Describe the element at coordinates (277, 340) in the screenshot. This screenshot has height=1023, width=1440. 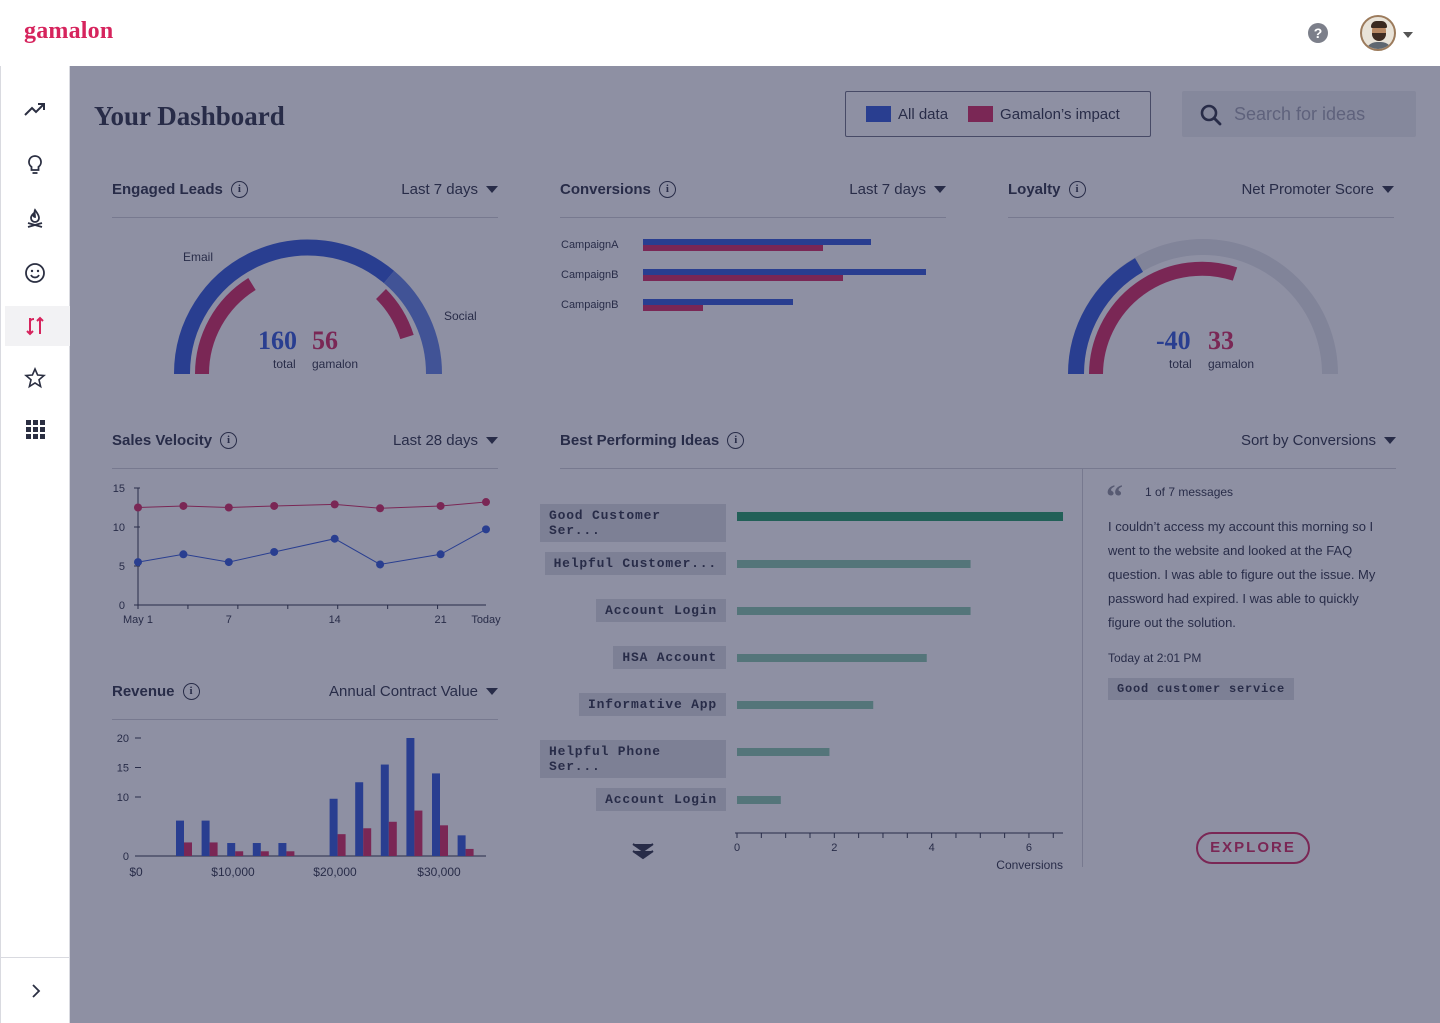
I see `total-value: 160` at that location.